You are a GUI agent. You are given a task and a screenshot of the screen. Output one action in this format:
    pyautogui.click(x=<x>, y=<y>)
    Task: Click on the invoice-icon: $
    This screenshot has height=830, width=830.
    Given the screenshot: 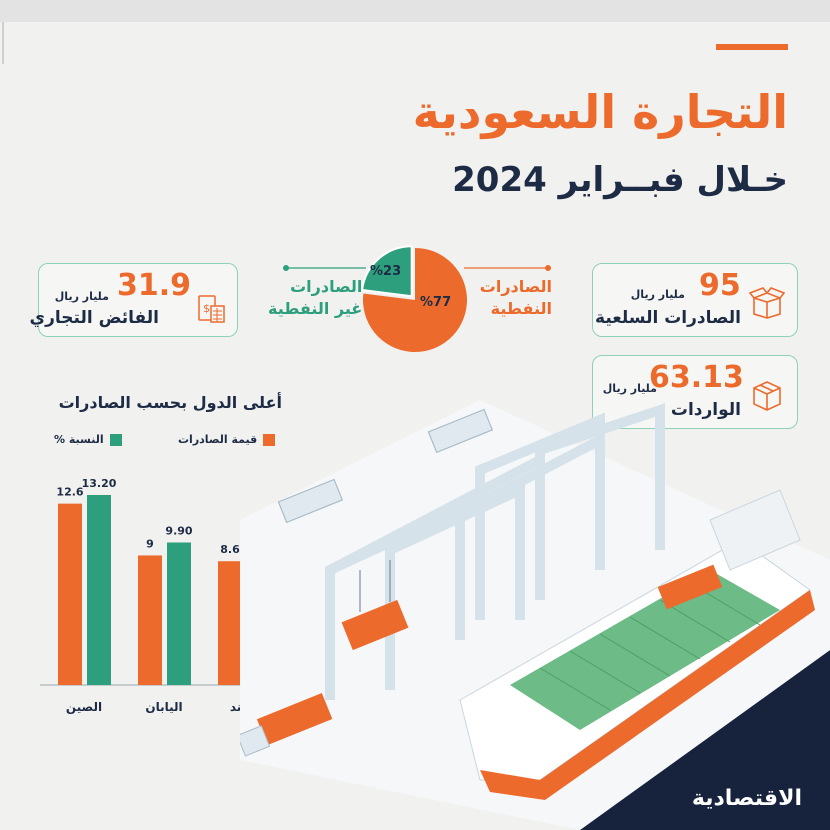 What is the action you would take?
    pyautogui.click(x=211, y=309)
    